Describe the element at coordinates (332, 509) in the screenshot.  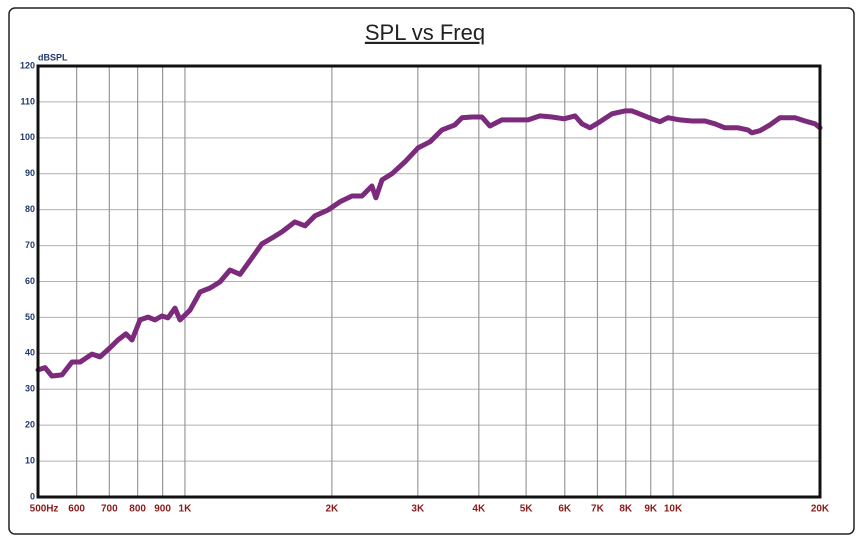
I see `x-tick-label: 2K` at that location.